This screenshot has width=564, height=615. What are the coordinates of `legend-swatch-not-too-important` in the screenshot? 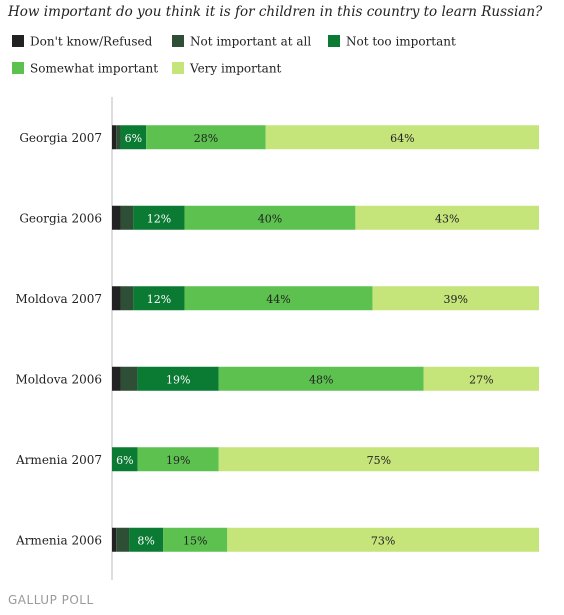 It's located at (334, 41).